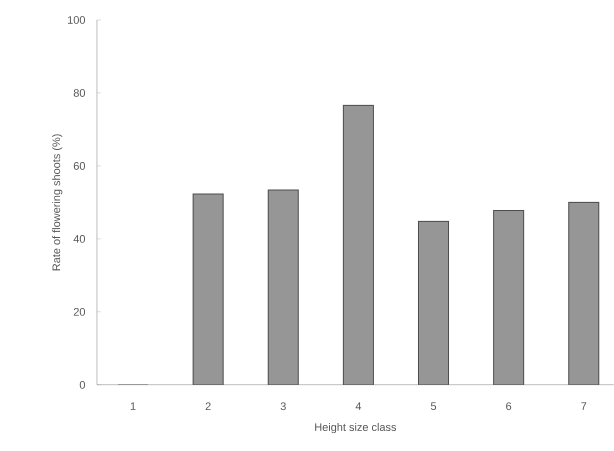  Describe the element at coordinates (509, 406) in the screenshot. I see `x-tick-label: 6` at that location.